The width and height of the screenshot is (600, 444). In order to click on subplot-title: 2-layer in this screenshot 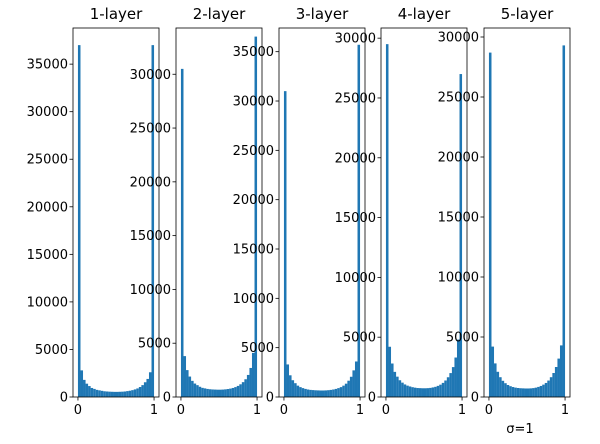, I will do `click(219, 14)`.